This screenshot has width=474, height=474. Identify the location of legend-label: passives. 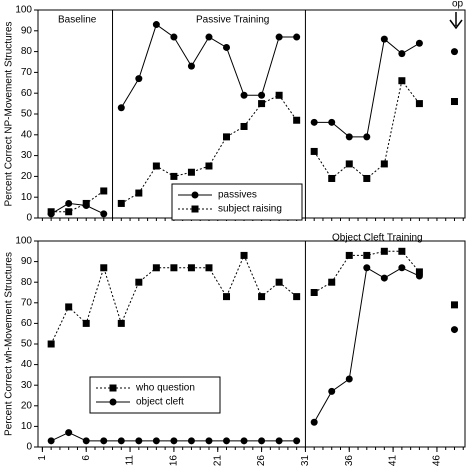
(237, 195).